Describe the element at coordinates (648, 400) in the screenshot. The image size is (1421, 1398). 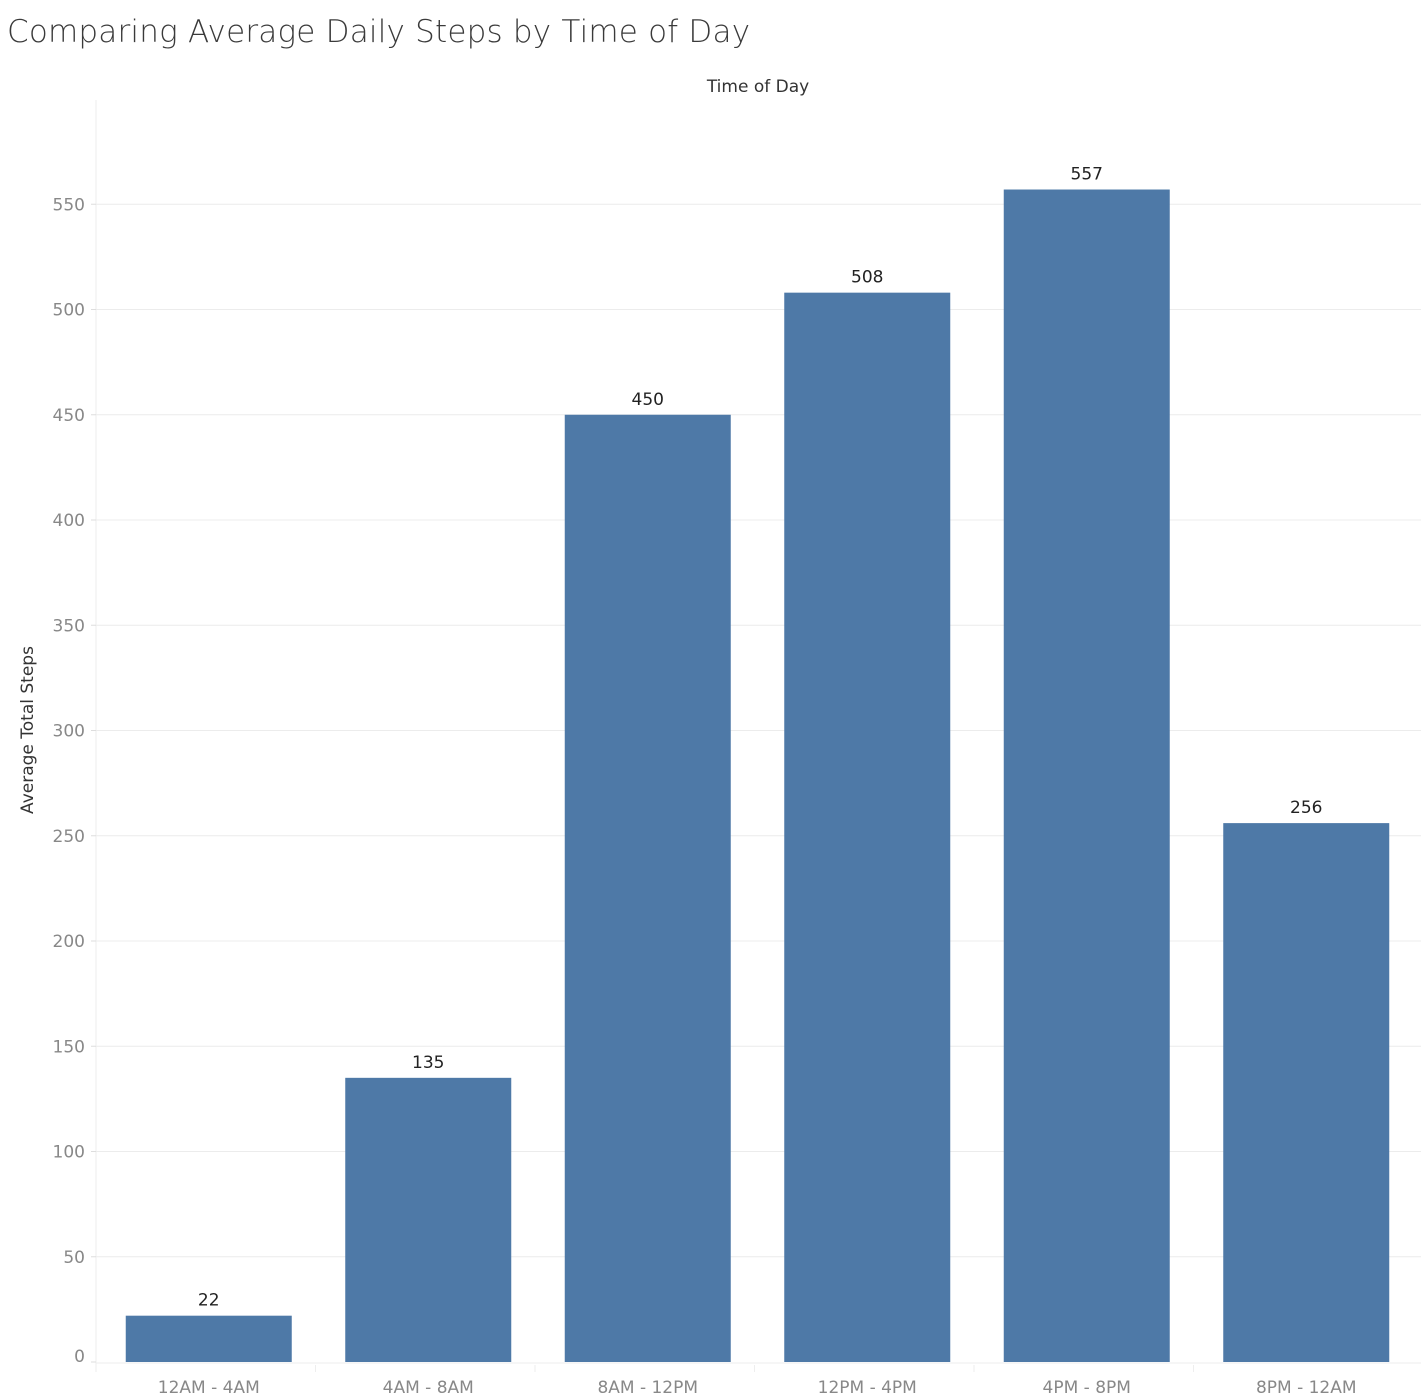
I see `data-label: 450` at that location.